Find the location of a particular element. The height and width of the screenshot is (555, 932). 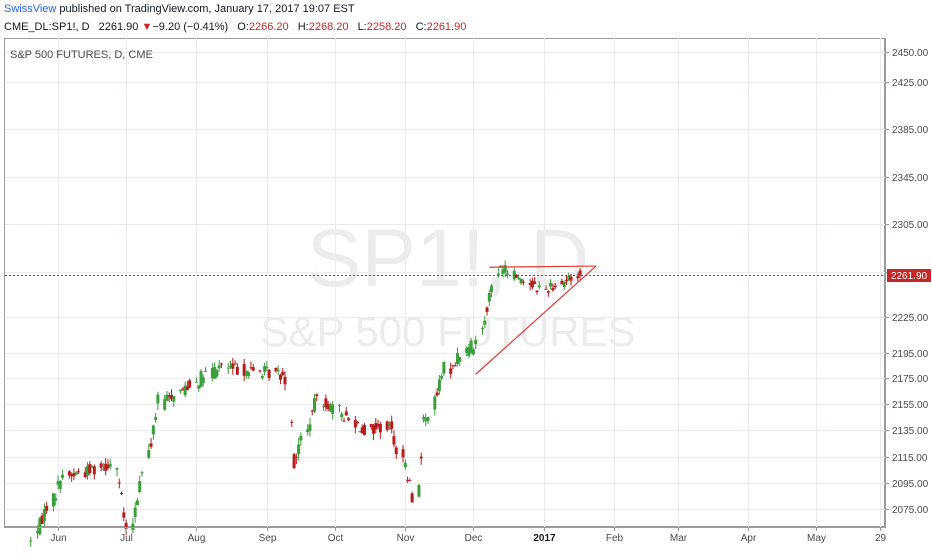

x-tick-label: 2017 is located at coordinates (544, 538).